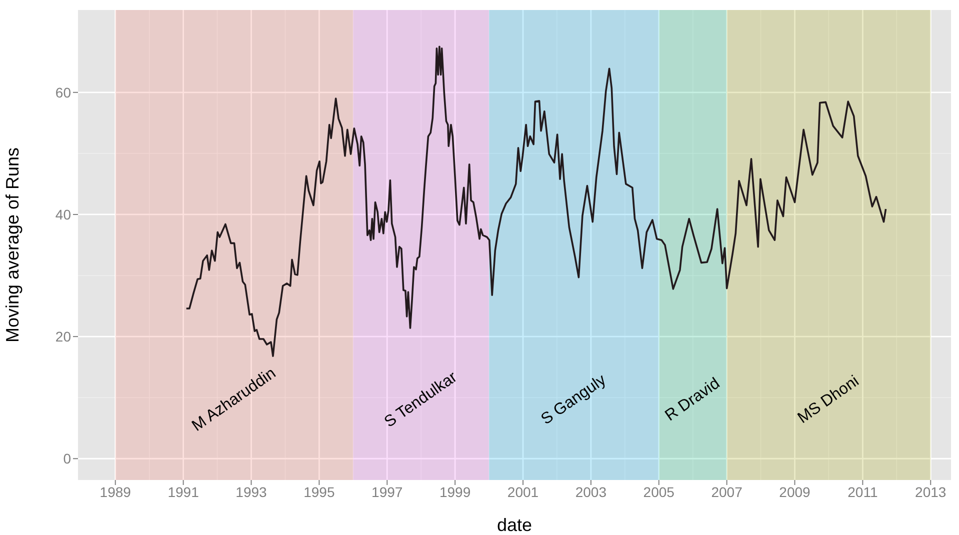 The image size is (959, 535). Describe the element at coordinates (63, 92) in the screenshot. I see `y-tick-label: 60` at that location.